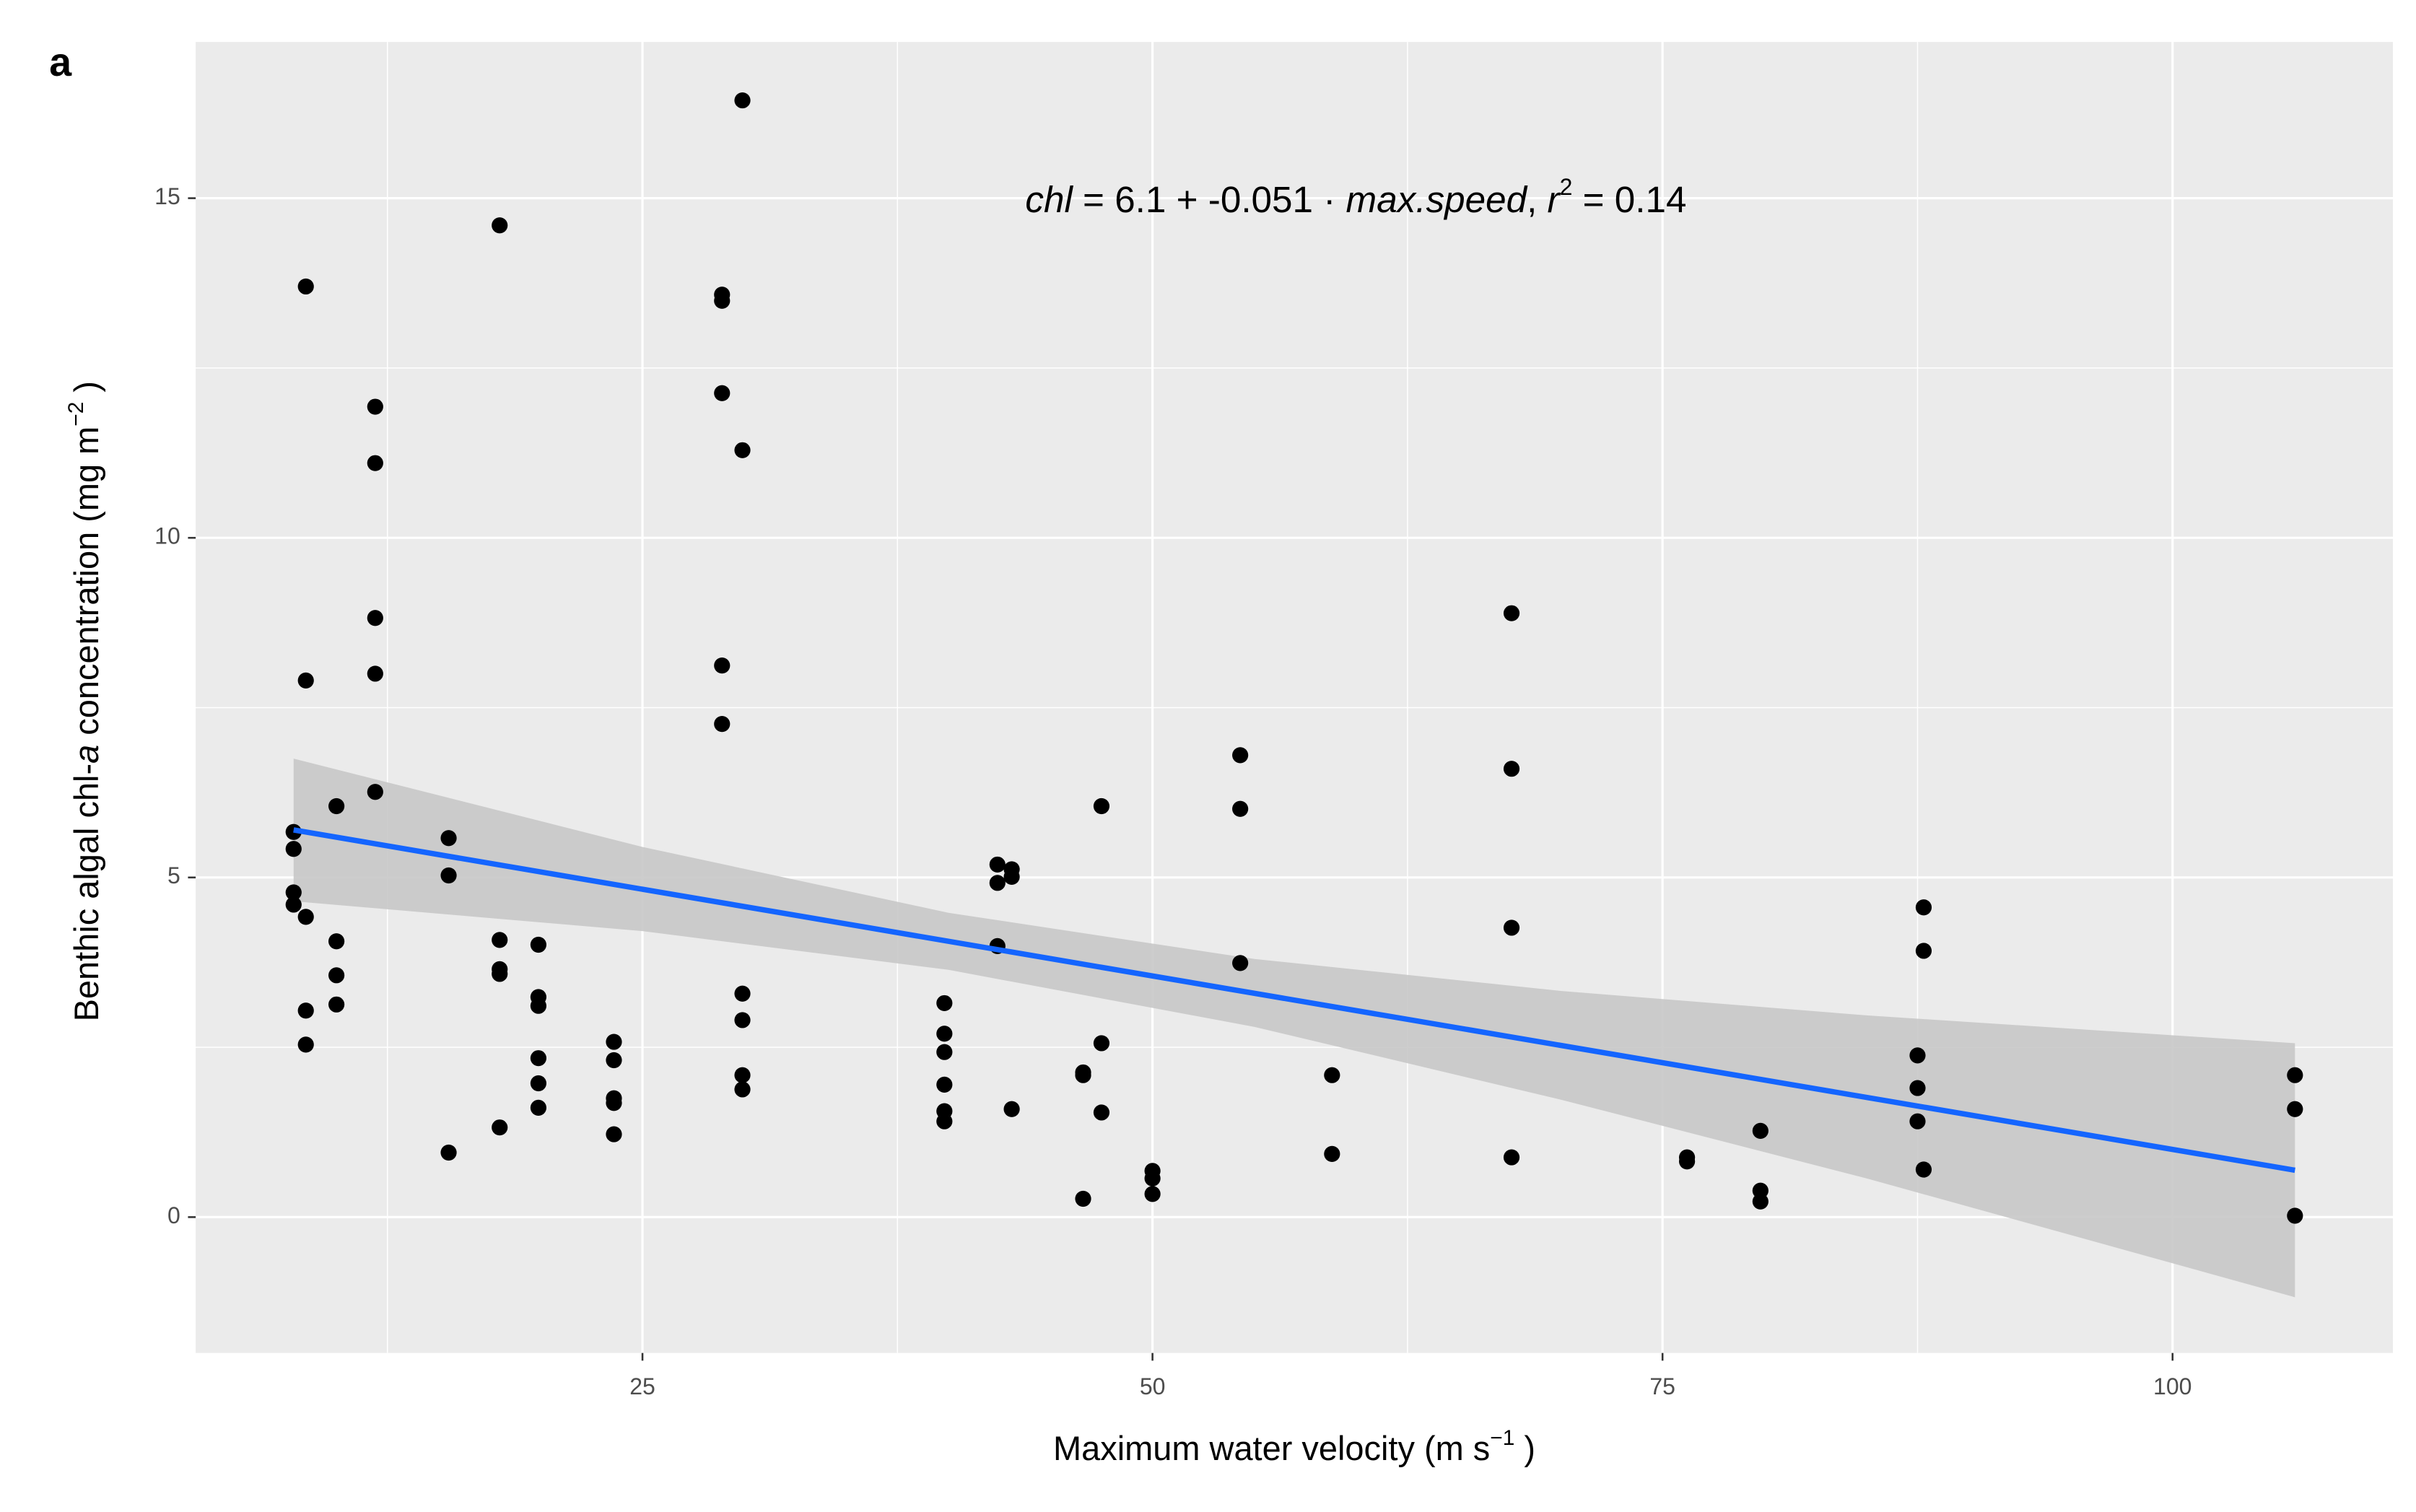  I want to click on y-axis-label-part: Benthic algal chl-, so click(86, 893).